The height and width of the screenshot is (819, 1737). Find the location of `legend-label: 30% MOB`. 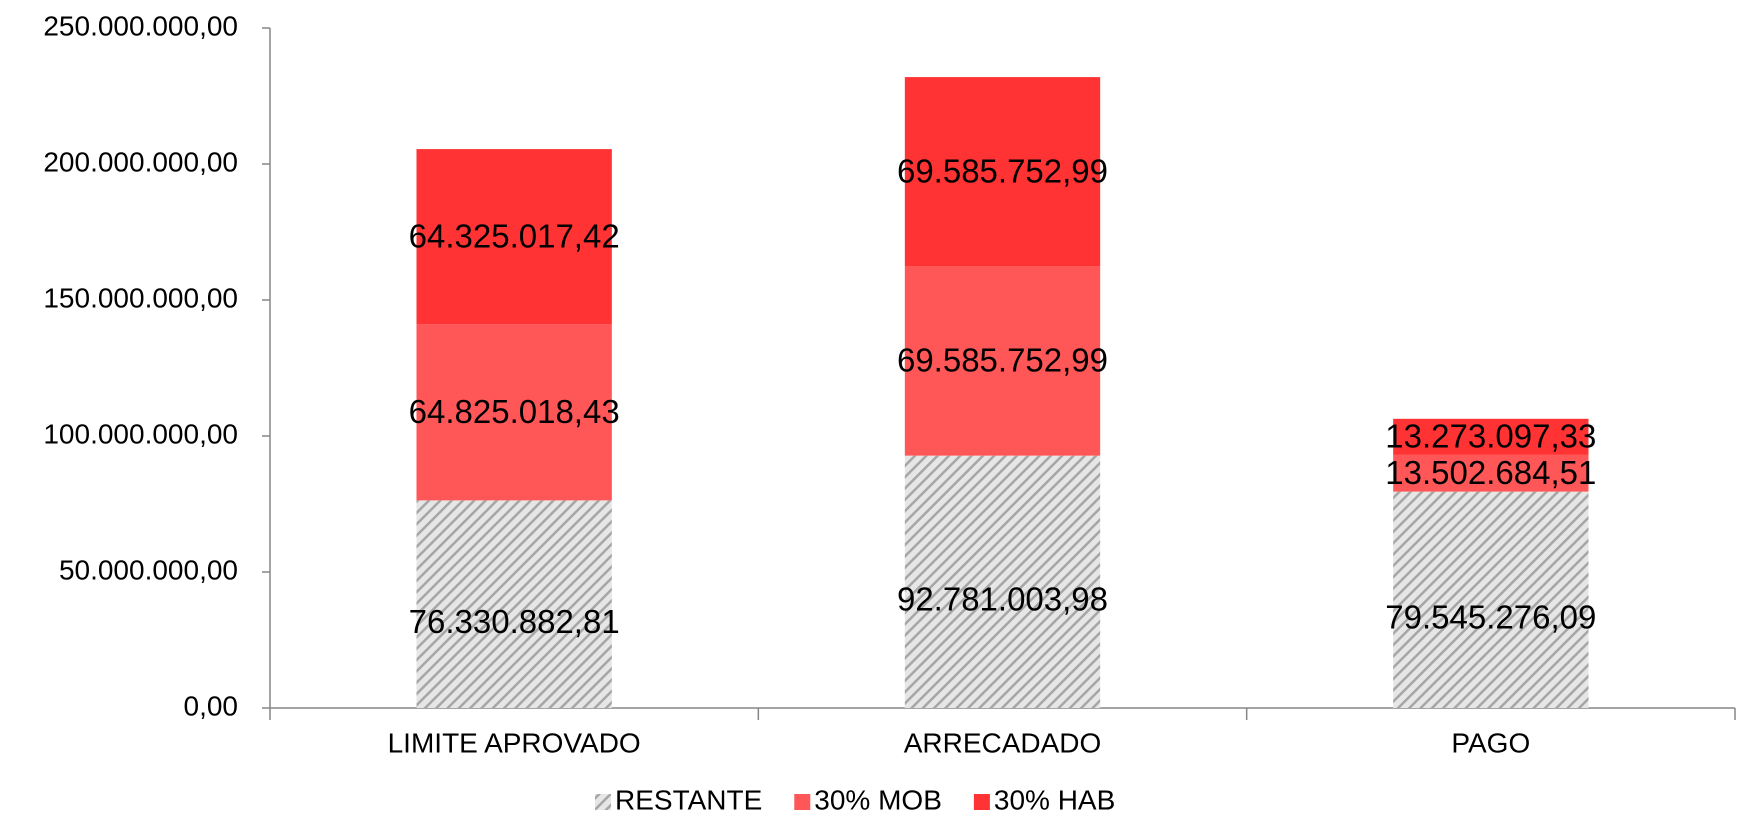

legend-label: 30% MOB is located at coordinates (878, 799).